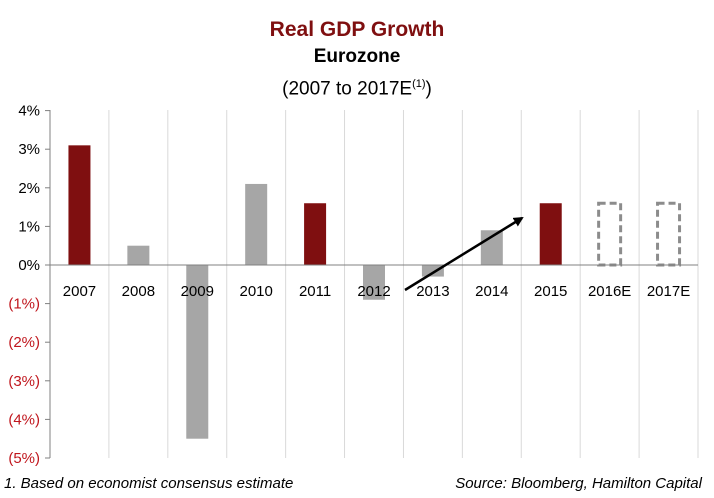 Image resolution: width=714 pixels, height=498 pixels. Describe the element at coordinates (464, 254) in the screenshot. I see `trend-arrow` at that location.